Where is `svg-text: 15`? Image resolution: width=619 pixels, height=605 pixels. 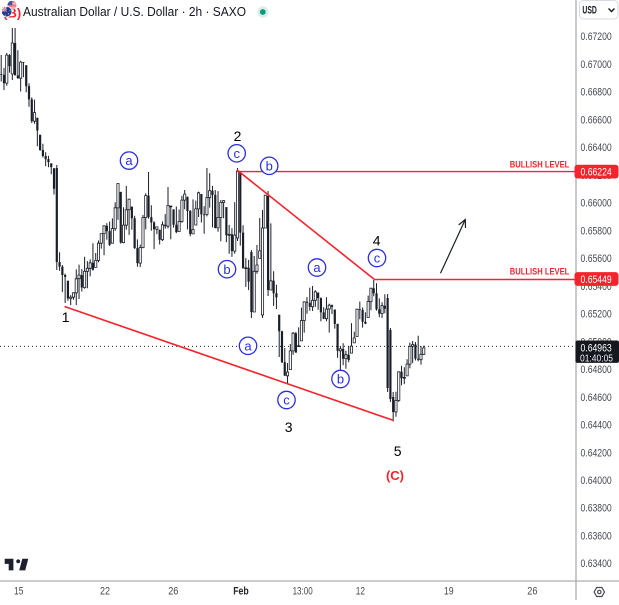 svg-text: 15 is located at coordinates (18, 592).